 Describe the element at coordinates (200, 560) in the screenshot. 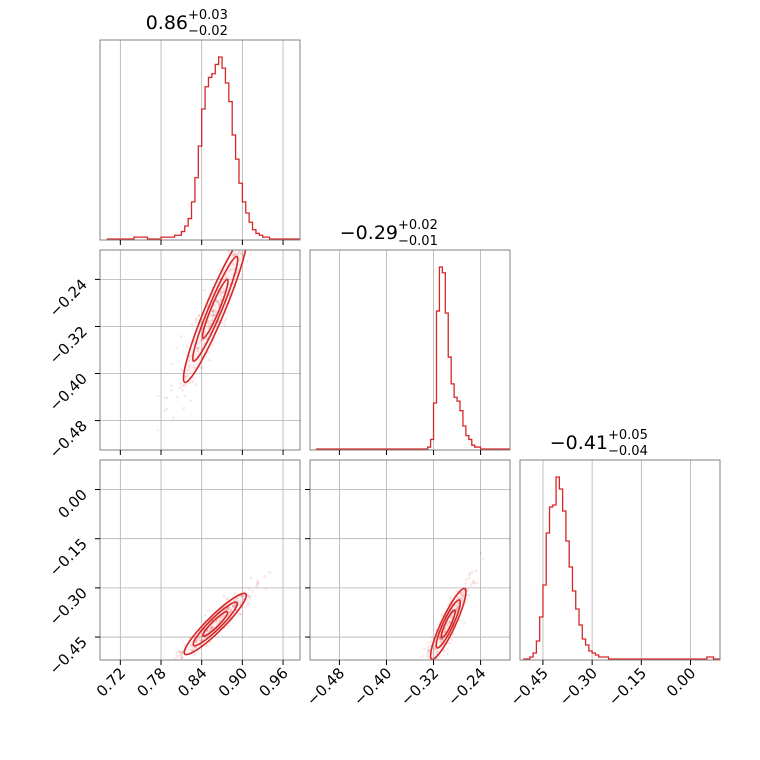

I see `panel-frame` at that location.